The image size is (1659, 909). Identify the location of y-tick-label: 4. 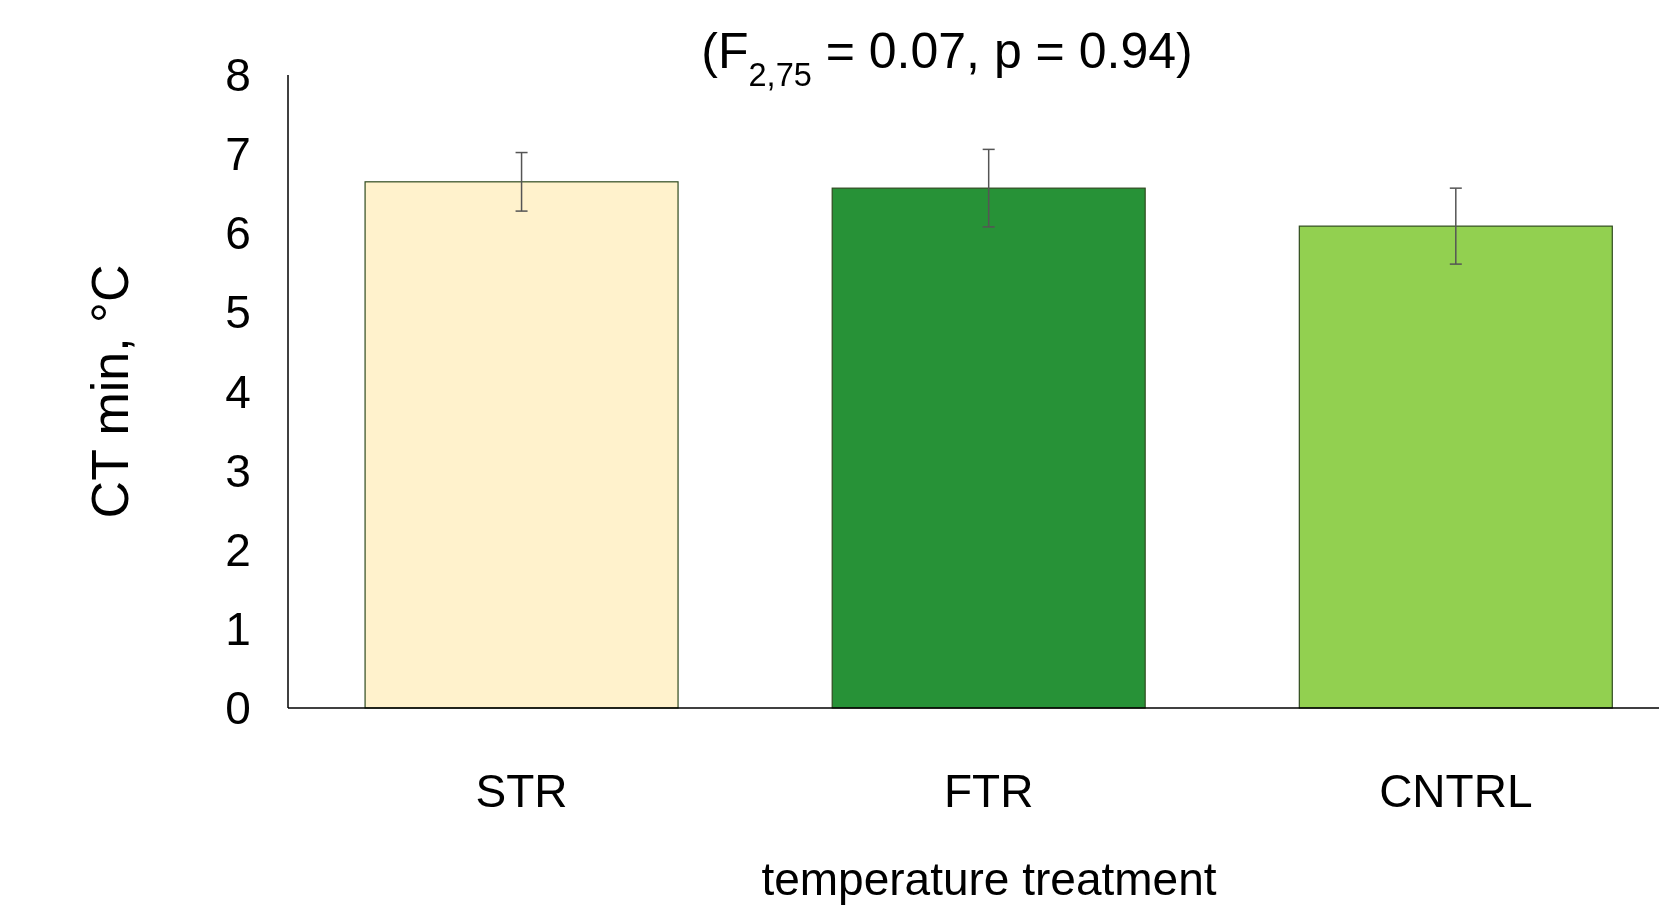
(238, 391).